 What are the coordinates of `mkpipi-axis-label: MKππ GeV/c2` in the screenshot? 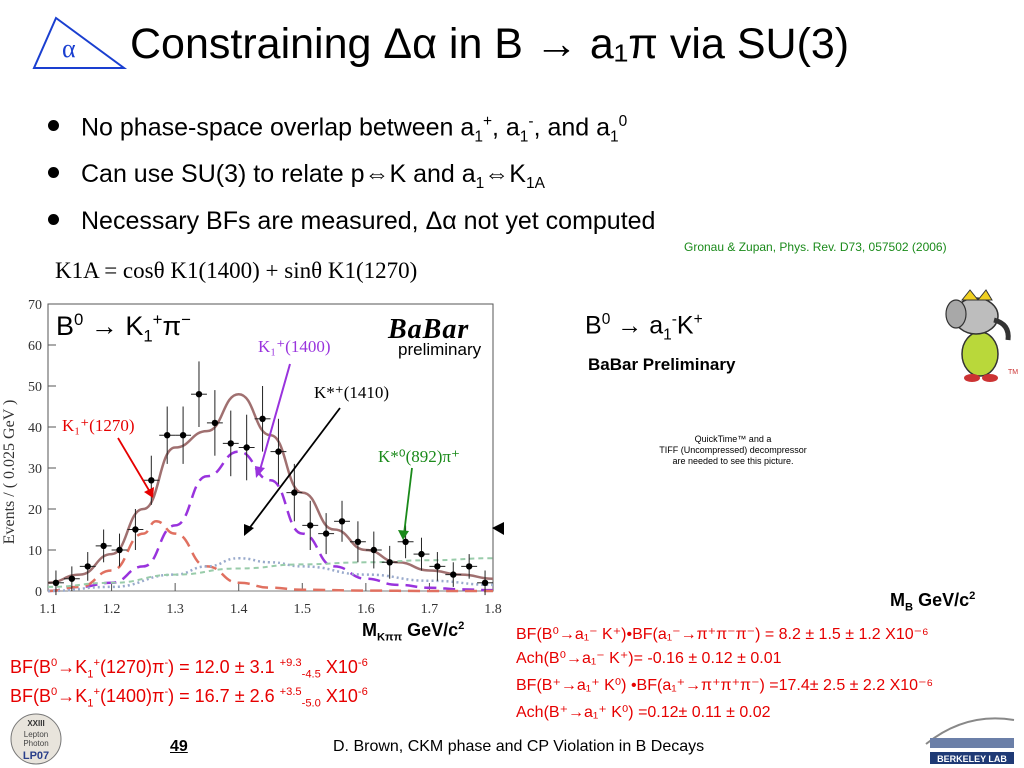 It's located at (413, 632).